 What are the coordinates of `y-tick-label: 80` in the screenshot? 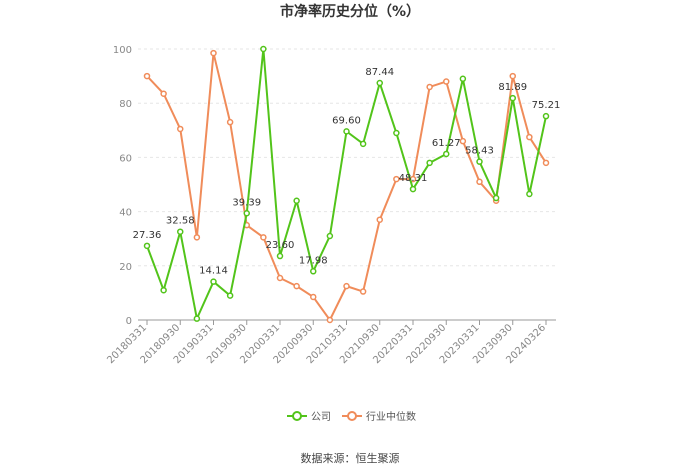 It's located at (125, 104).